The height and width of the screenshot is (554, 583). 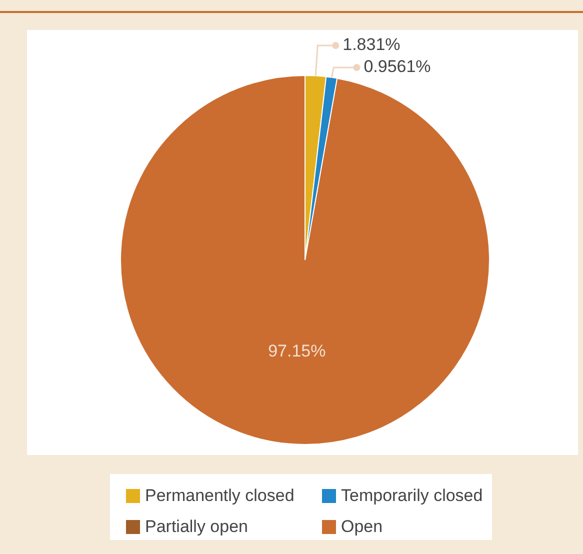 I want to click on data-label: 0.9561%, so click(x=397, y=66).